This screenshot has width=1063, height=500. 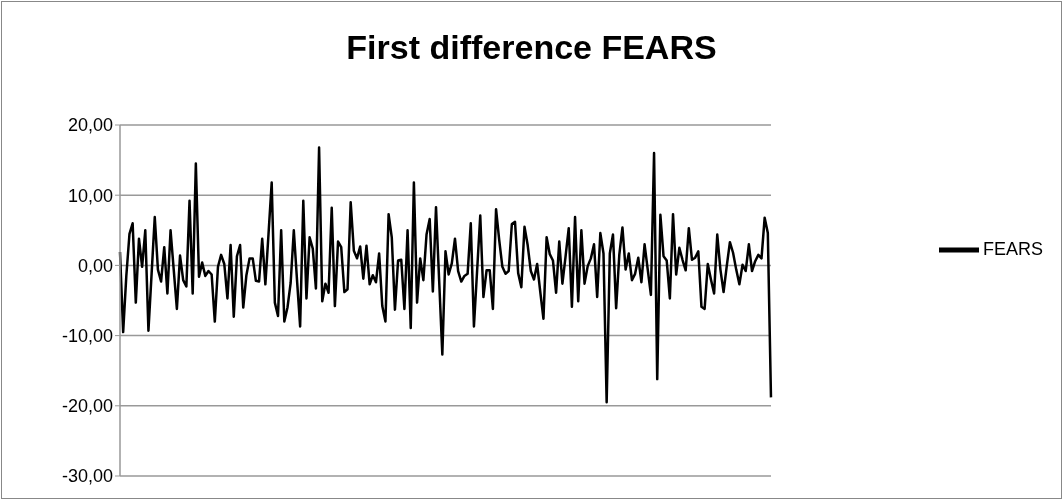 I want to click on chart-title: First difference FEARS, so click(x=531, y=47).